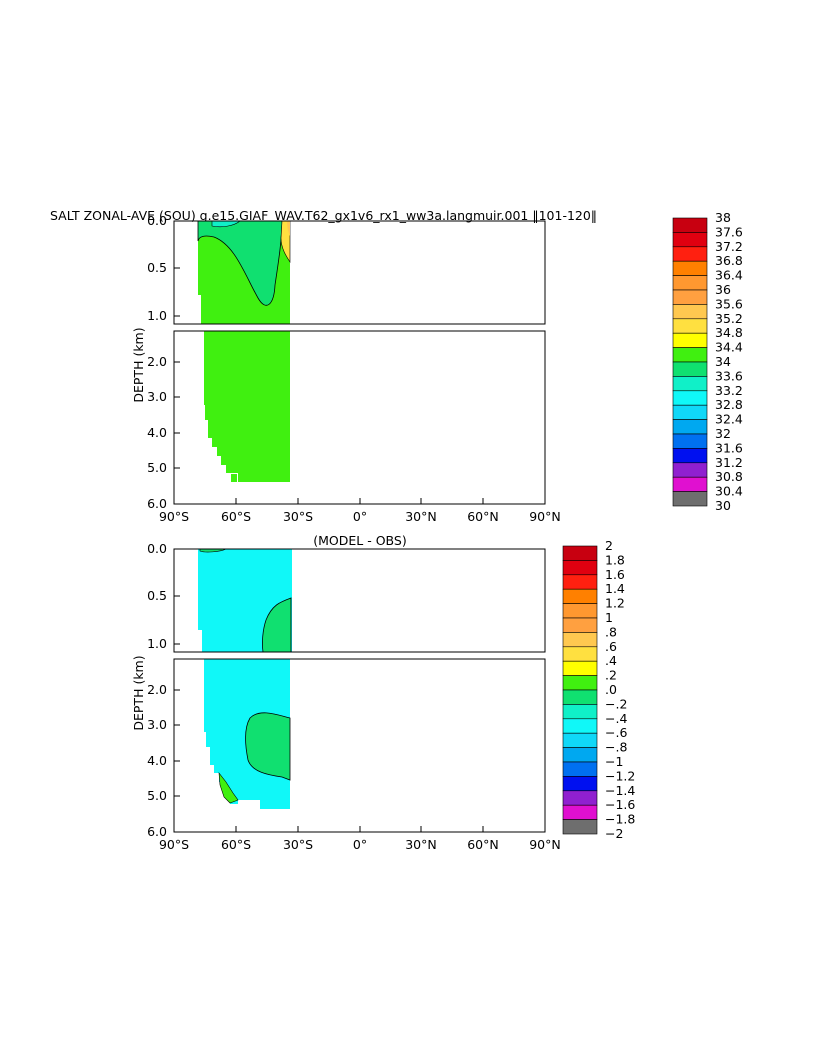  I want to click on salt-upper-field, so click(244, 272).